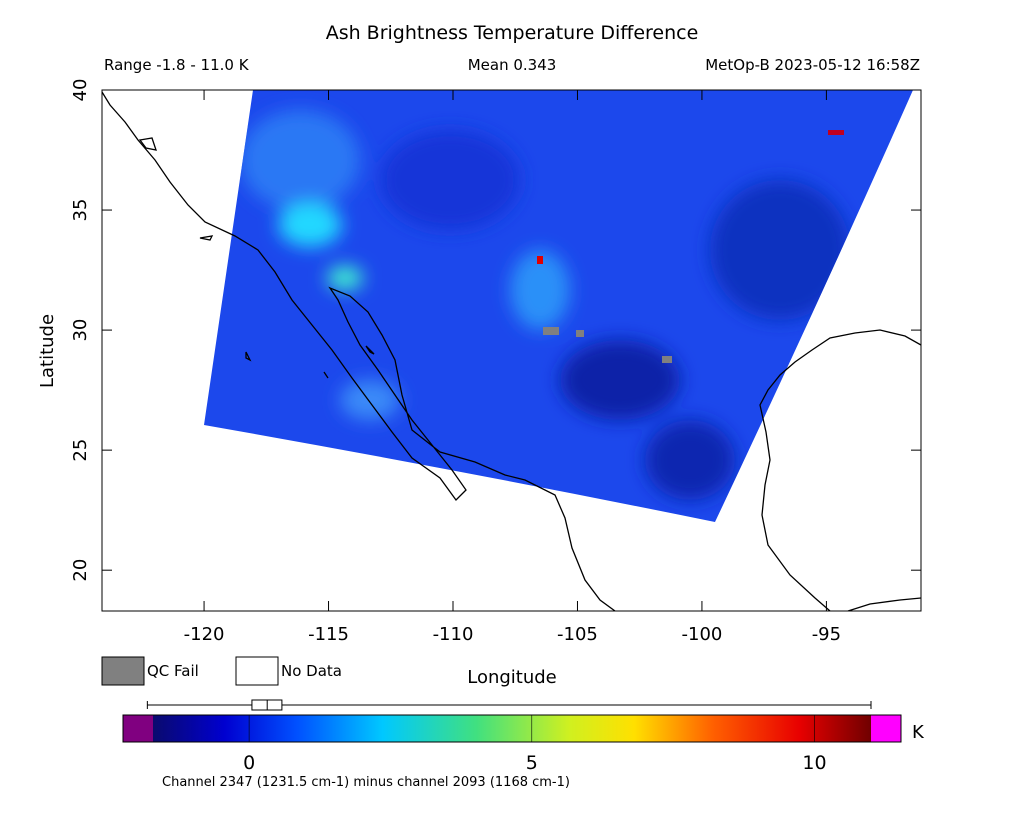 This screenshot has height=813, width=1024. What do you see at coordinates (177, 65) in the screenshot?
I see `range-text: Range -1.8 - 11.0 K` at bounding box center [177, 65].